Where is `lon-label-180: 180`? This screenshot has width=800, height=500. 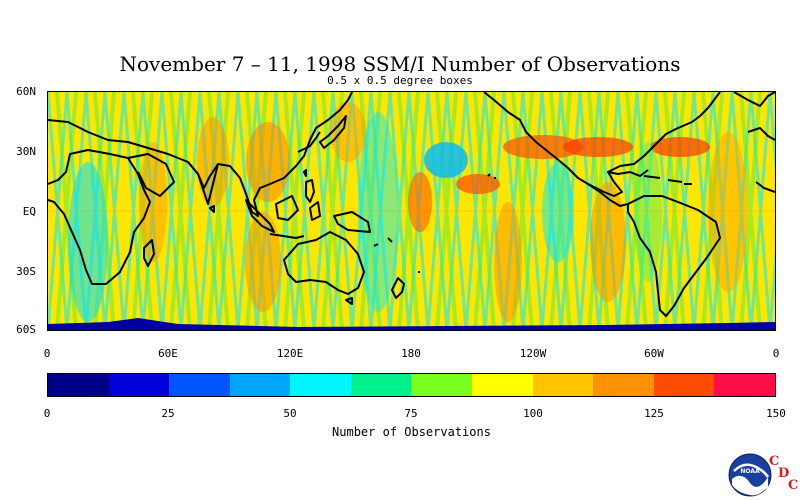 lon-label-180: 180 is located at coordinates (411, 353).